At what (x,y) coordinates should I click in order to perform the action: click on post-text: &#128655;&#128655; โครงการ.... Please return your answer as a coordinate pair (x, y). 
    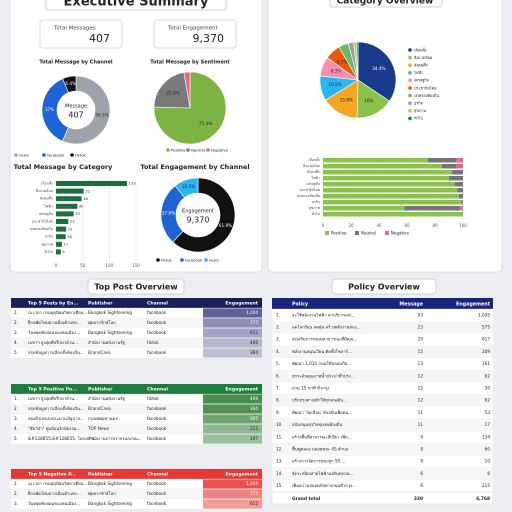
    Looking at the image, I should click on (63, 438).